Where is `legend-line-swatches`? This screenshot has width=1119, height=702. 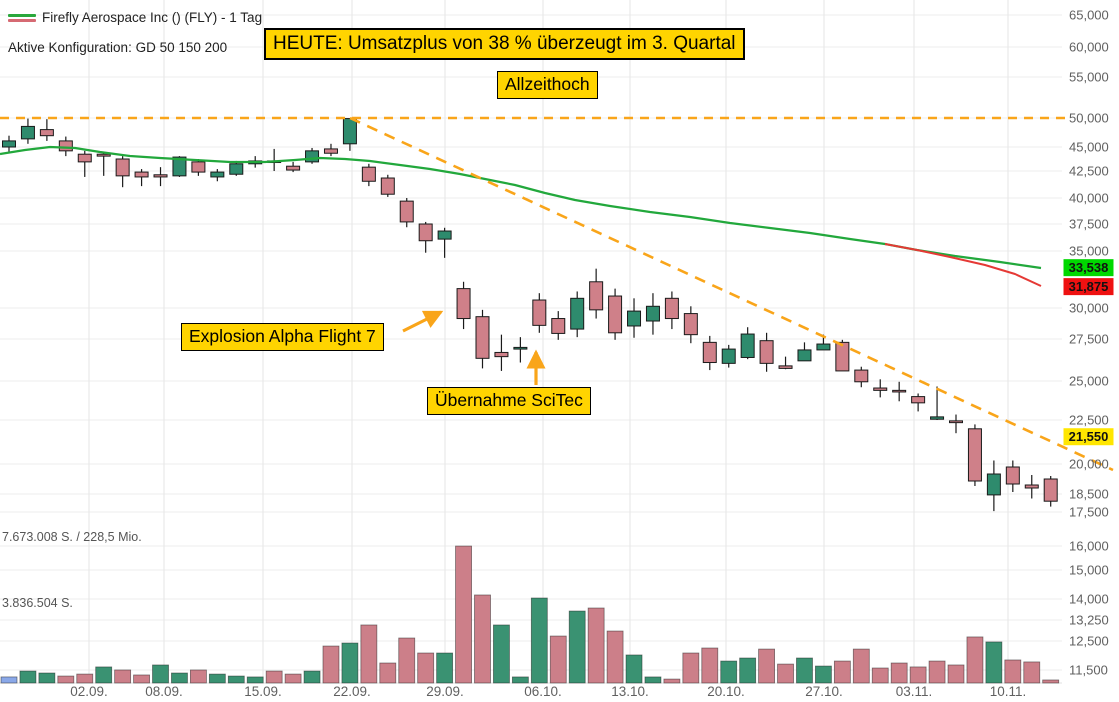
legend-line-swatches is located at coordinates (22, 17).